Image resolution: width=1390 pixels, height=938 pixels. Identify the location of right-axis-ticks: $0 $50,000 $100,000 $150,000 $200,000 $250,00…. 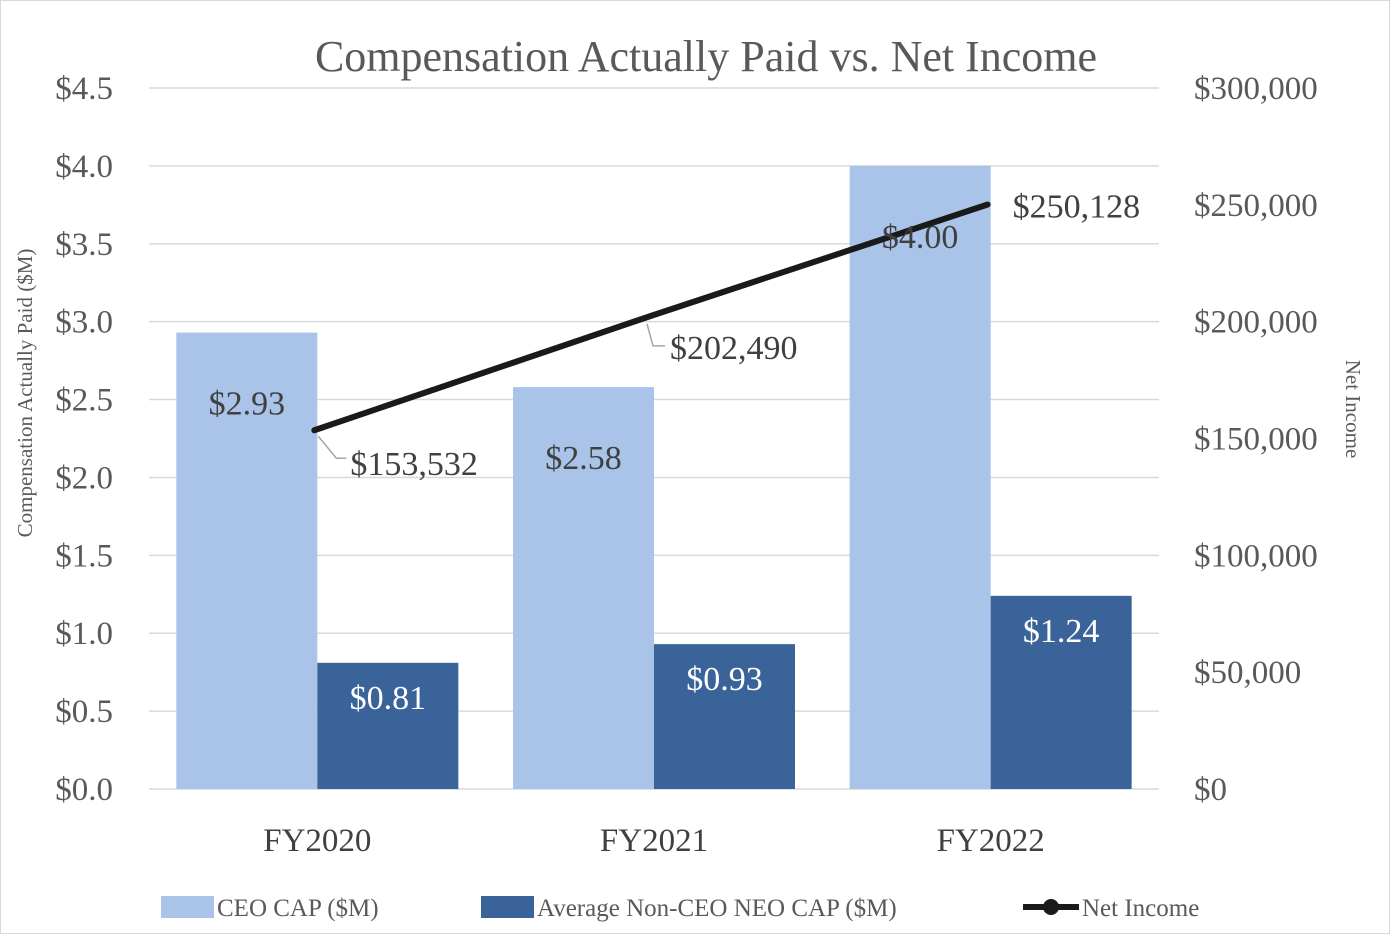
(1256, 439).